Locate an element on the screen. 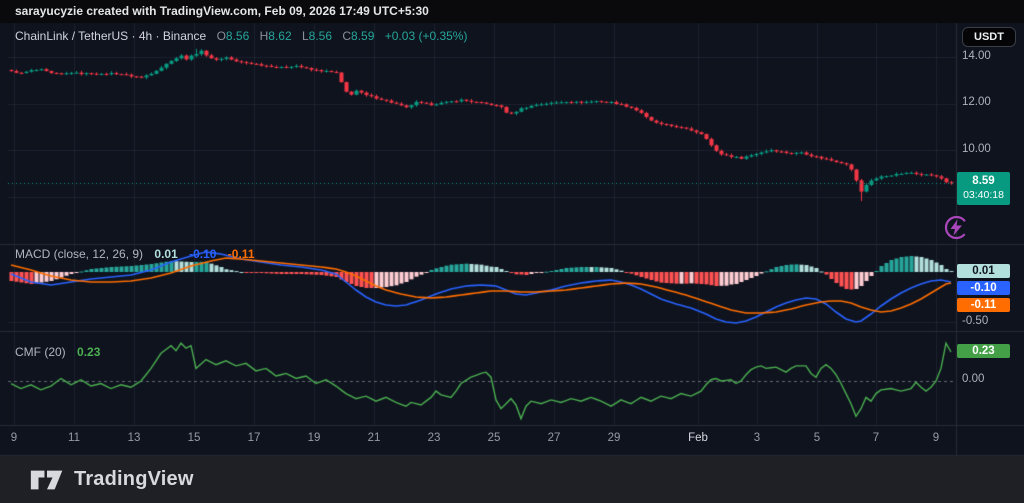  ohlc-open: O8.56 is located at coordinates (233, 36).